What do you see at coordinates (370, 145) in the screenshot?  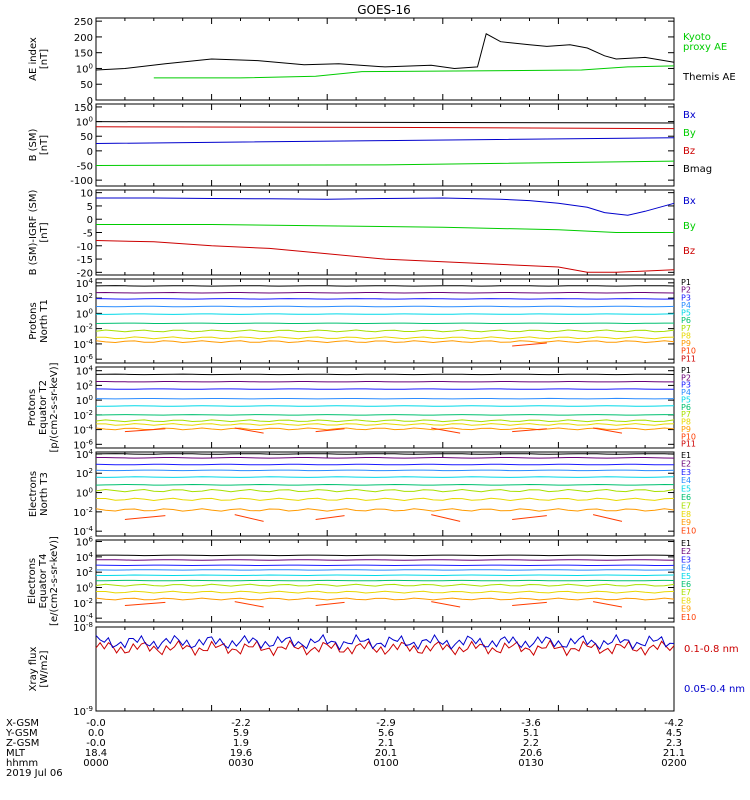 I see `panel-1: -100 -50 0 50 100 150 B (SM) [nT] Bx By Bz Bmag` at bounding box center [370, 145].